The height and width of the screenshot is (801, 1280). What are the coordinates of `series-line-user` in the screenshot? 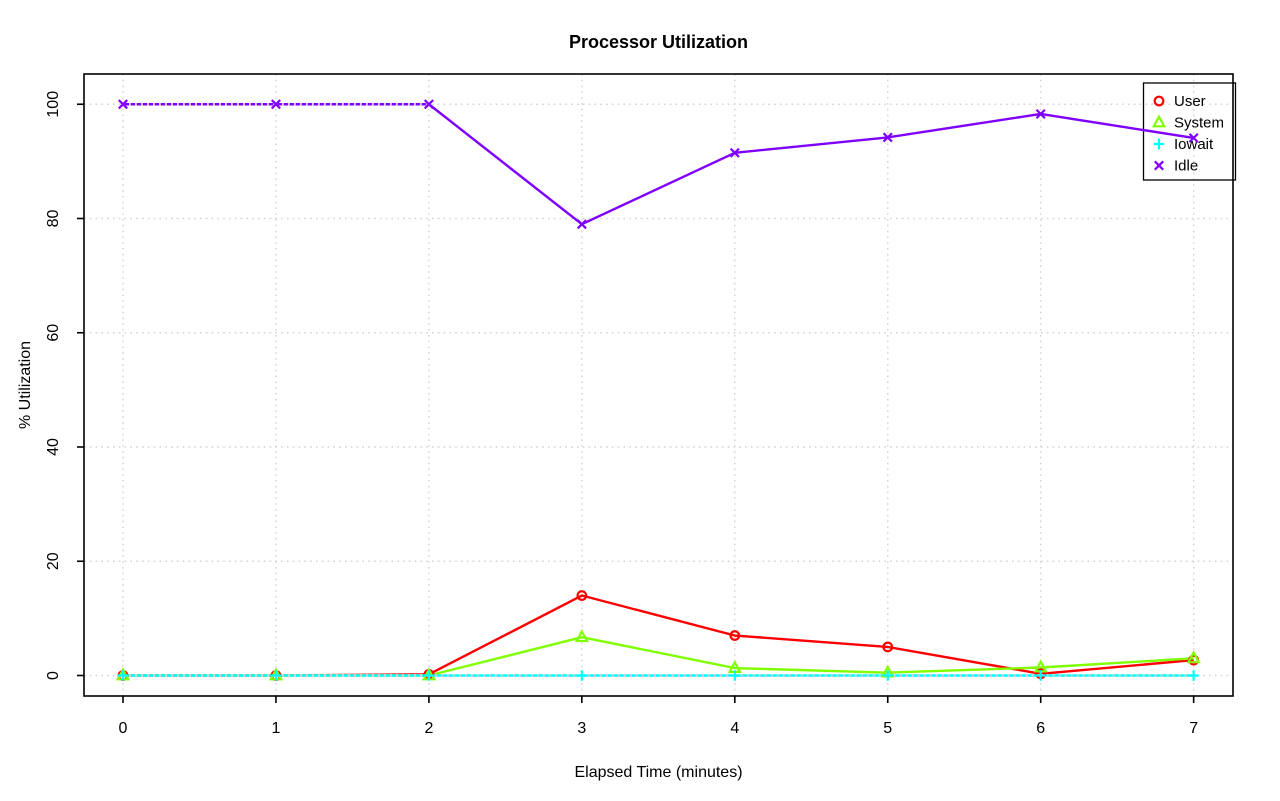 It's located at (658, 635).